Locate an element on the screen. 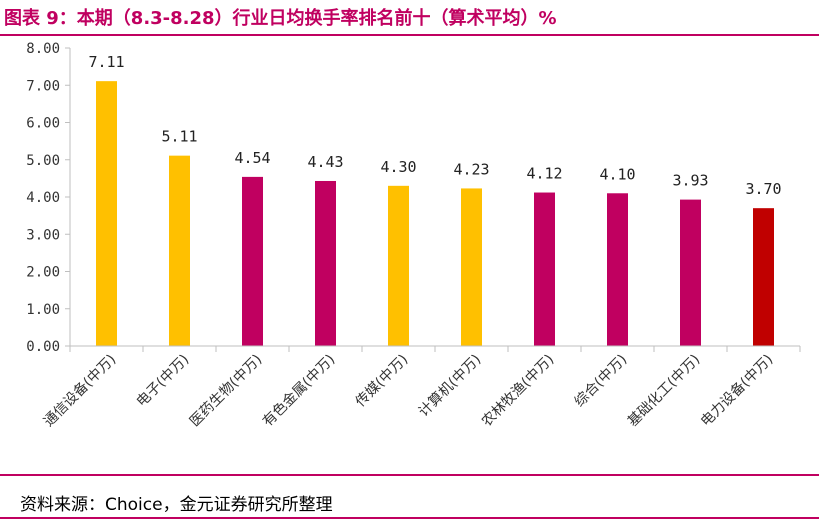 Image resolution: width=819 pixels, height=521 pixels. y-tick-label: 5.00 is located at coordinates (43, 161).